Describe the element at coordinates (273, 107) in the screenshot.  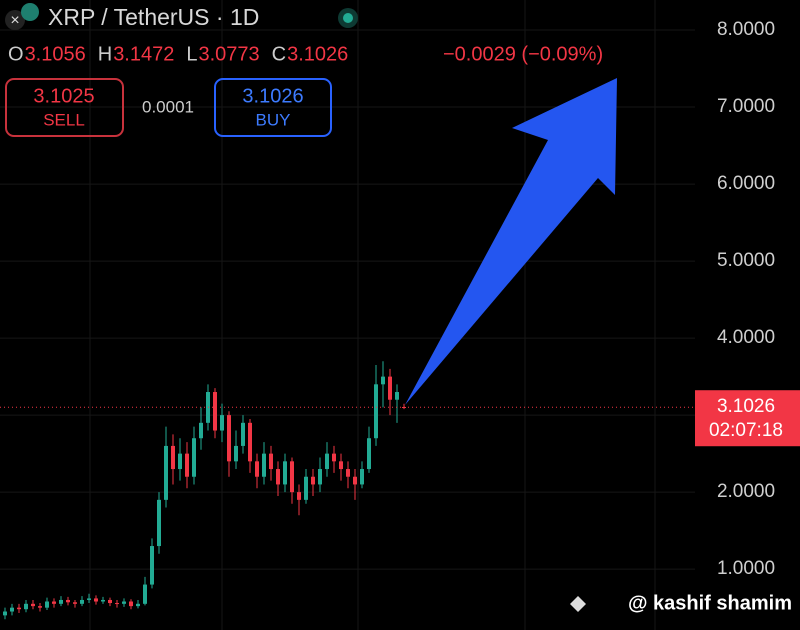
I see `buy-button` at that location.